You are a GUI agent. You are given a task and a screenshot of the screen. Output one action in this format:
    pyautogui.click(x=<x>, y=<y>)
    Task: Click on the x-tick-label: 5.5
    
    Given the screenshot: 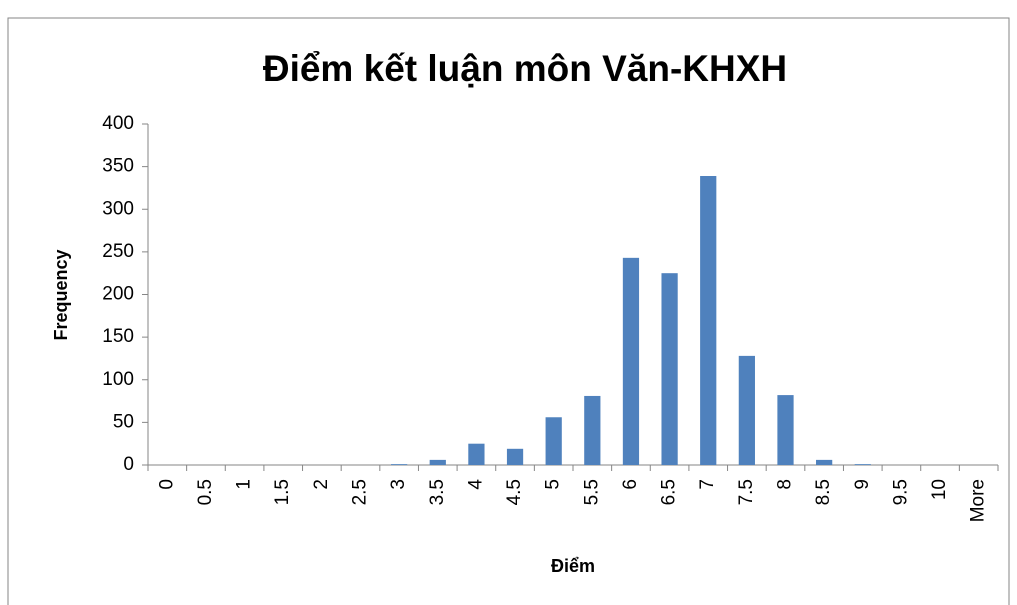 What is the action you would take?
    pyautogui.click(x=591, y=492)
    